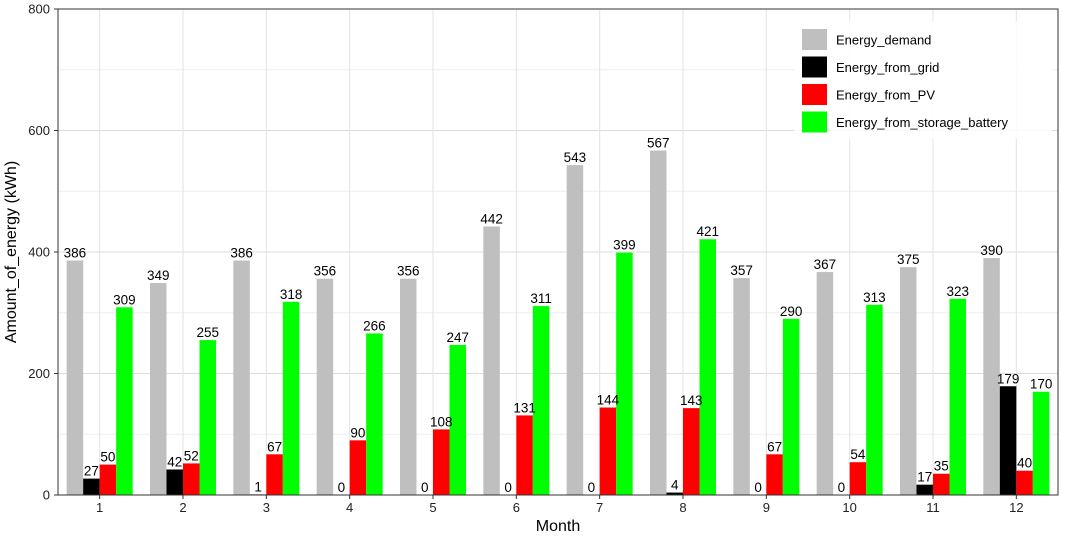 The width and height of the screenshot is (1065, 537). I want to click on data-label: 1, so click(258, 486).